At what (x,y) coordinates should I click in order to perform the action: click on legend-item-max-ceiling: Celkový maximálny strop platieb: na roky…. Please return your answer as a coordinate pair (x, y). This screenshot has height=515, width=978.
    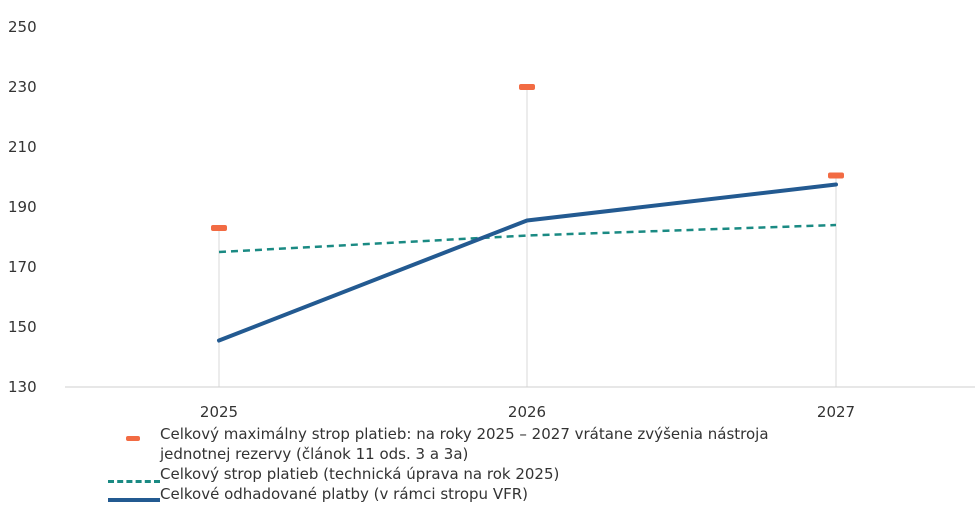
    Looking at the image, I should click on (468, 444).